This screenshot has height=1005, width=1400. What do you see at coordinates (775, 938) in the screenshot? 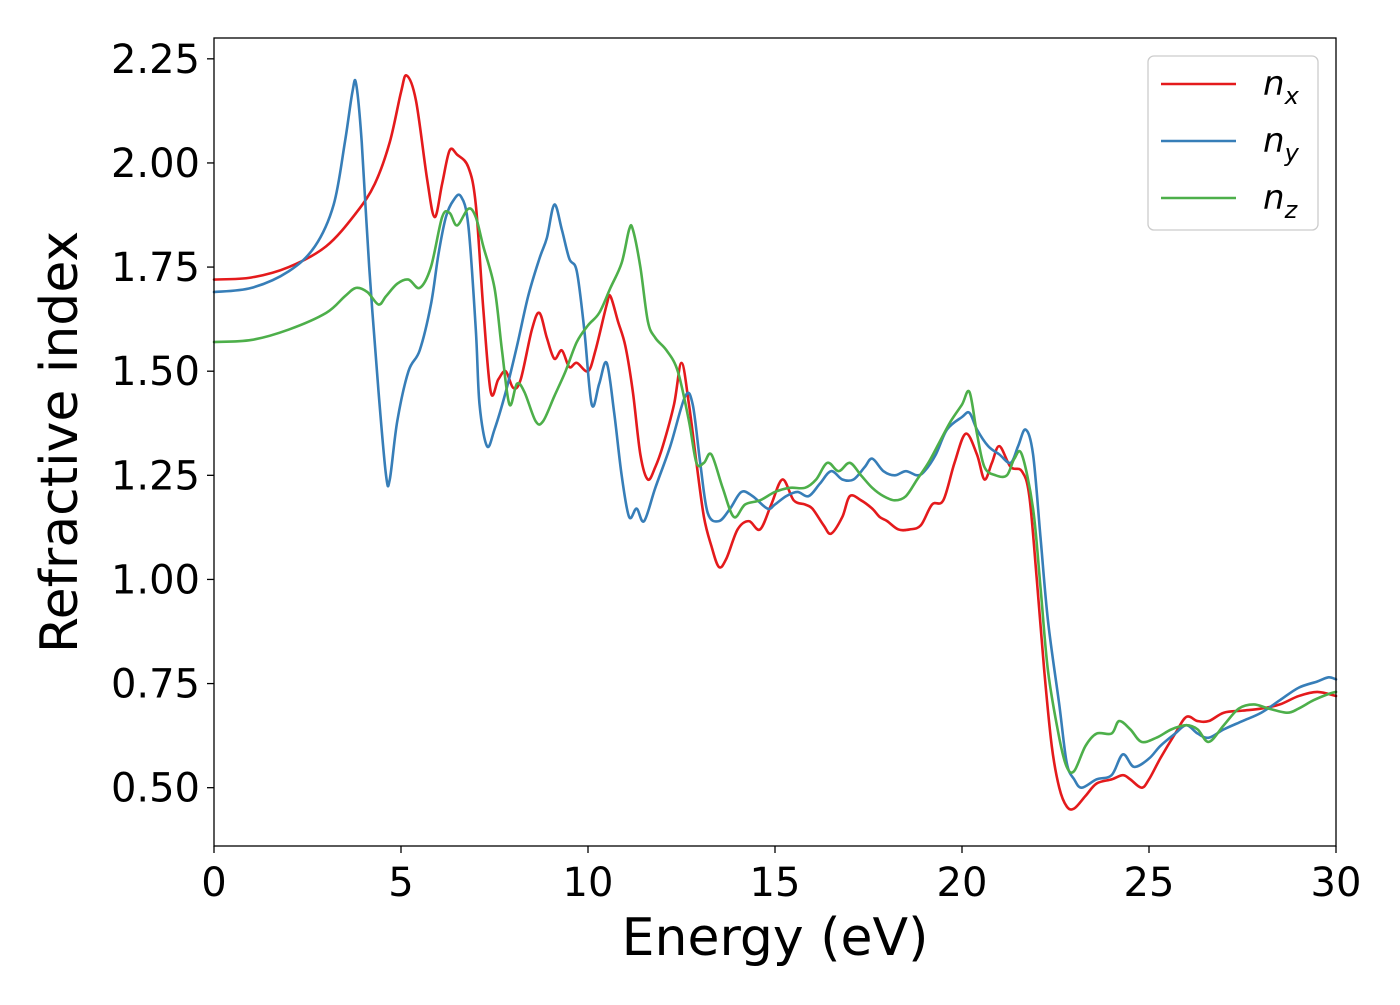
I see `x-axis-label: Energy (eV)` at bounding box center [775, 938].